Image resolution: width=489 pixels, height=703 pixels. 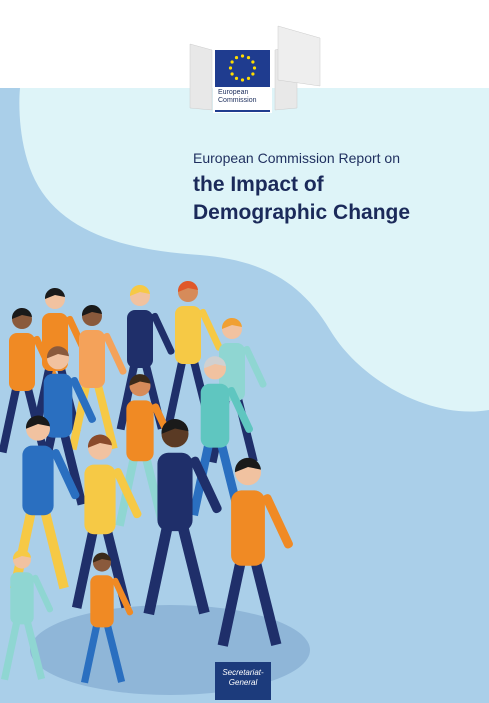 I want to click on logo-rule, so click(x=242, y=111).